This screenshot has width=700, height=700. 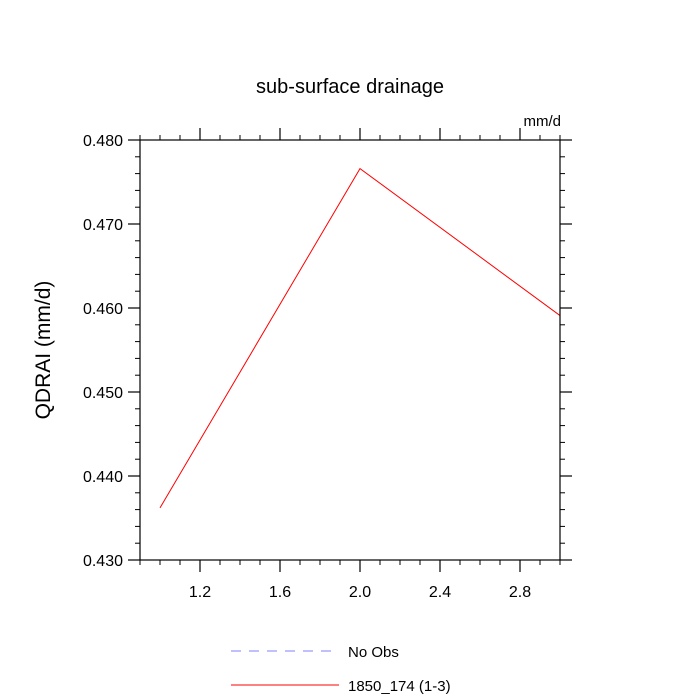 What do you see at coordinates (373, 652) in the screenshot?
I see `legend-label: No Obs` at bounding box center [373, 652].